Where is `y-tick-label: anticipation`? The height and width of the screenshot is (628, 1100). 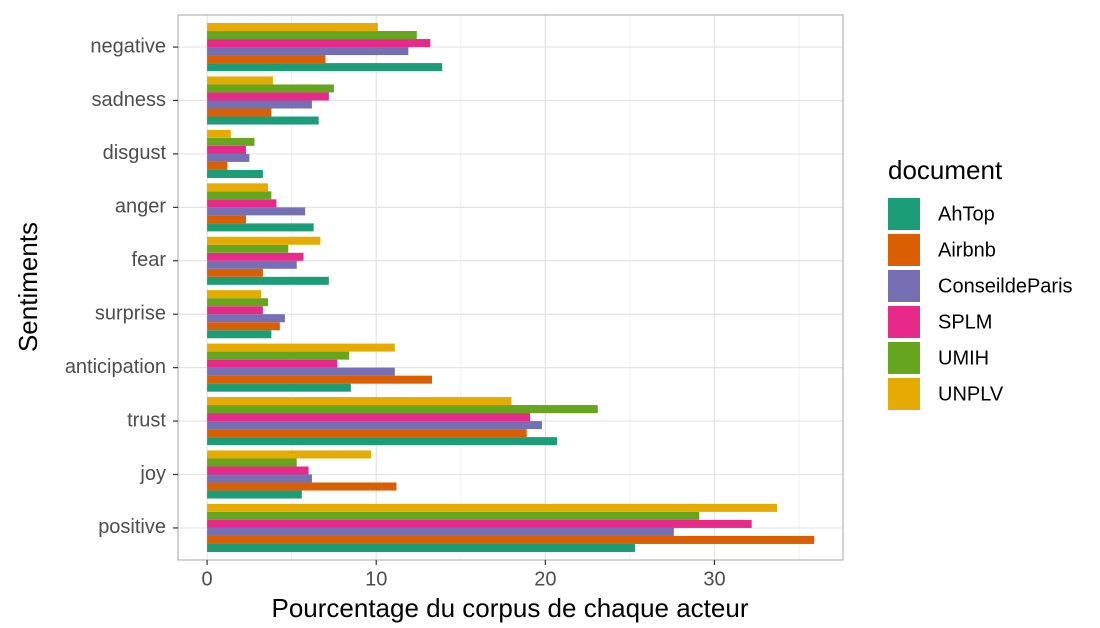 y-tick-label: anticipation is located at coordinates (115, 367).